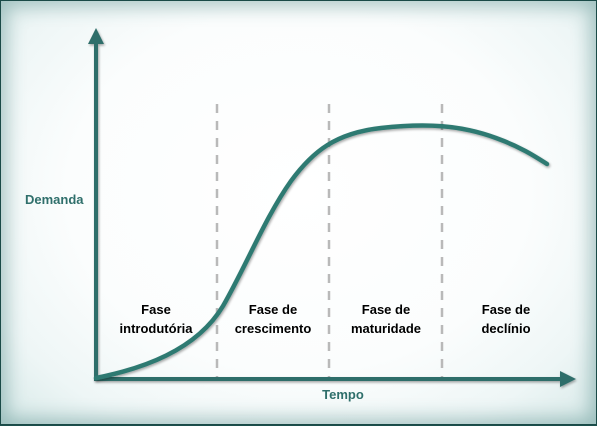 This screenshot has height=426, width=597. I want to click on phase-label-introductory: Fase introdutória, so click(157, 319).